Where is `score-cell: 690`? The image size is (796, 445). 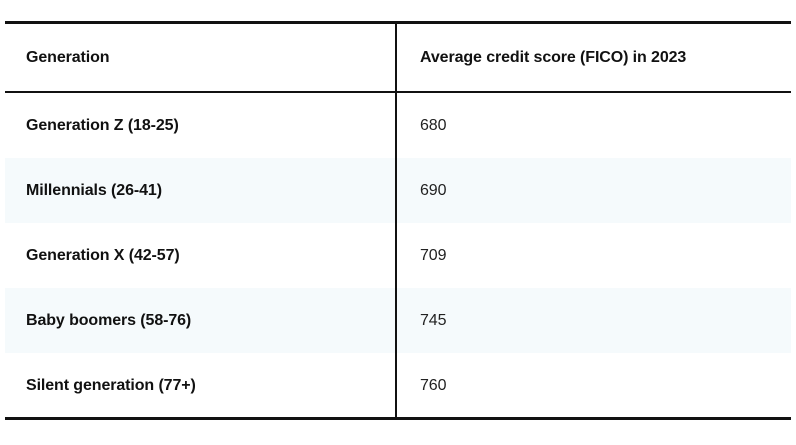 score-cell: 690 is located at coordinates (593, 190).